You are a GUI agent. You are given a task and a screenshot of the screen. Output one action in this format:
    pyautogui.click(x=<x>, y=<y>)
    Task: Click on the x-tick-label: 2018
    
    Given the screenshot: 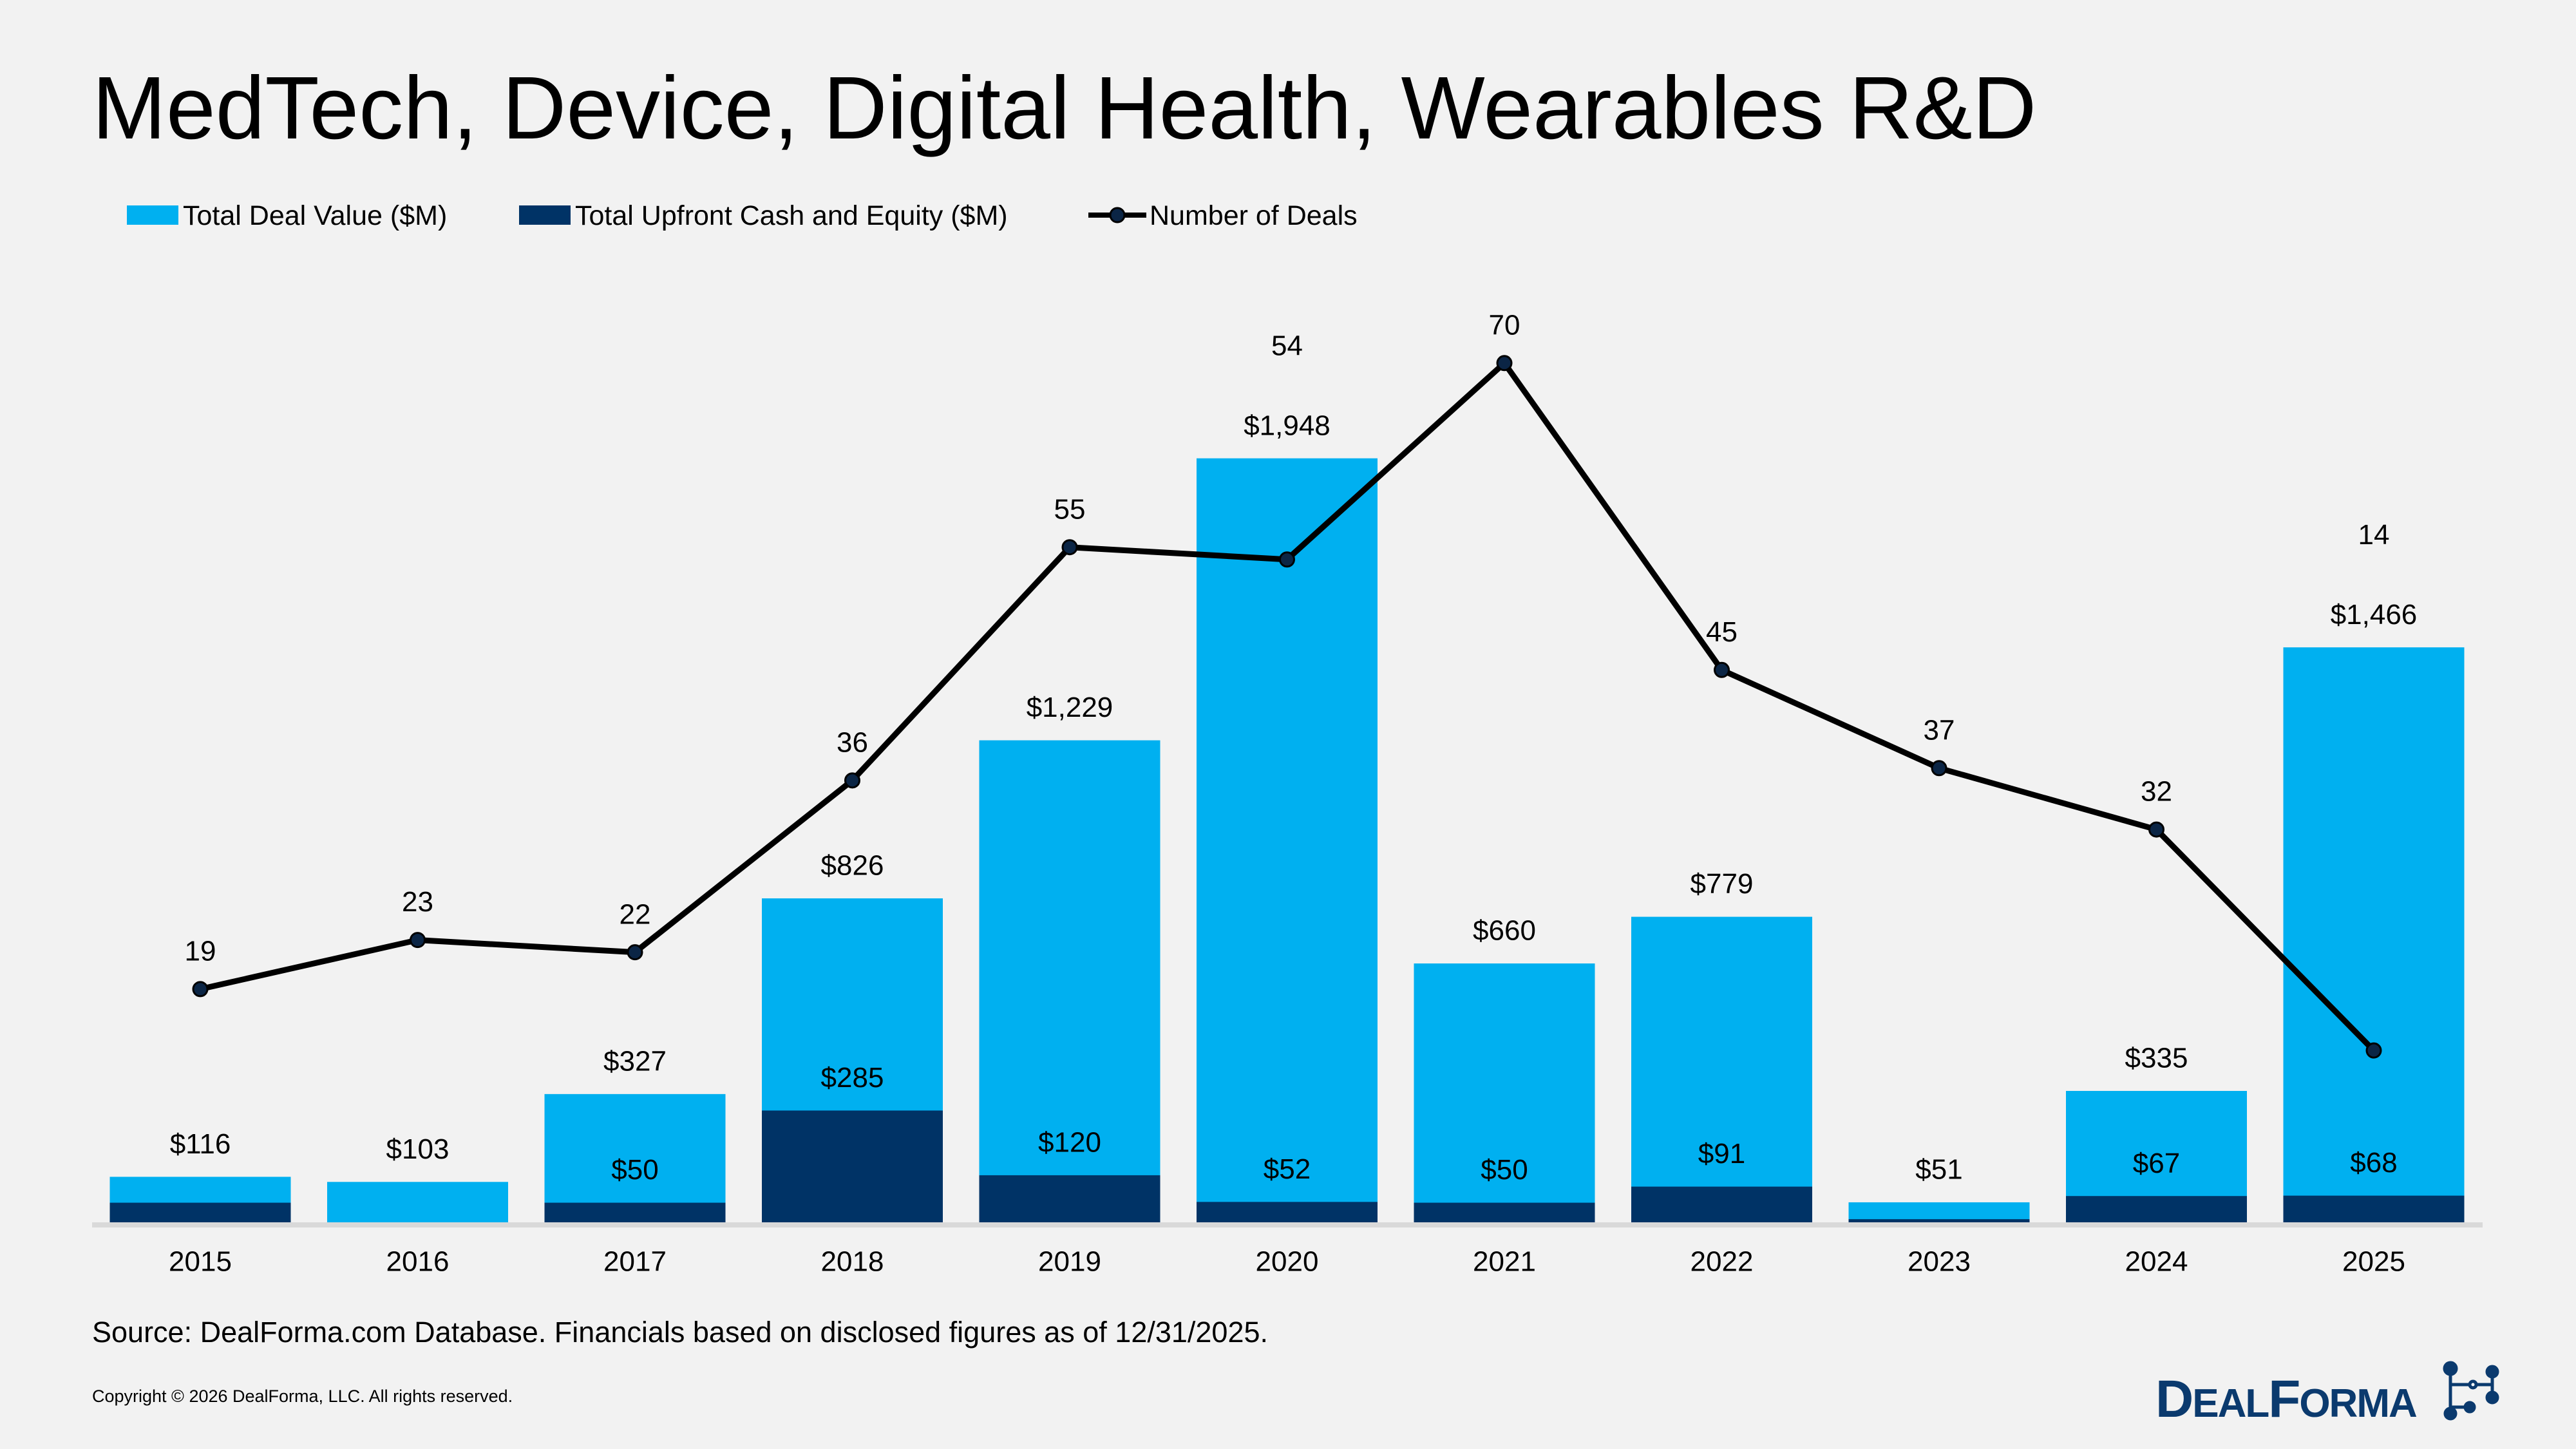 What is the action you would take?
    pyautogui.click(x=852, y=1262)
    